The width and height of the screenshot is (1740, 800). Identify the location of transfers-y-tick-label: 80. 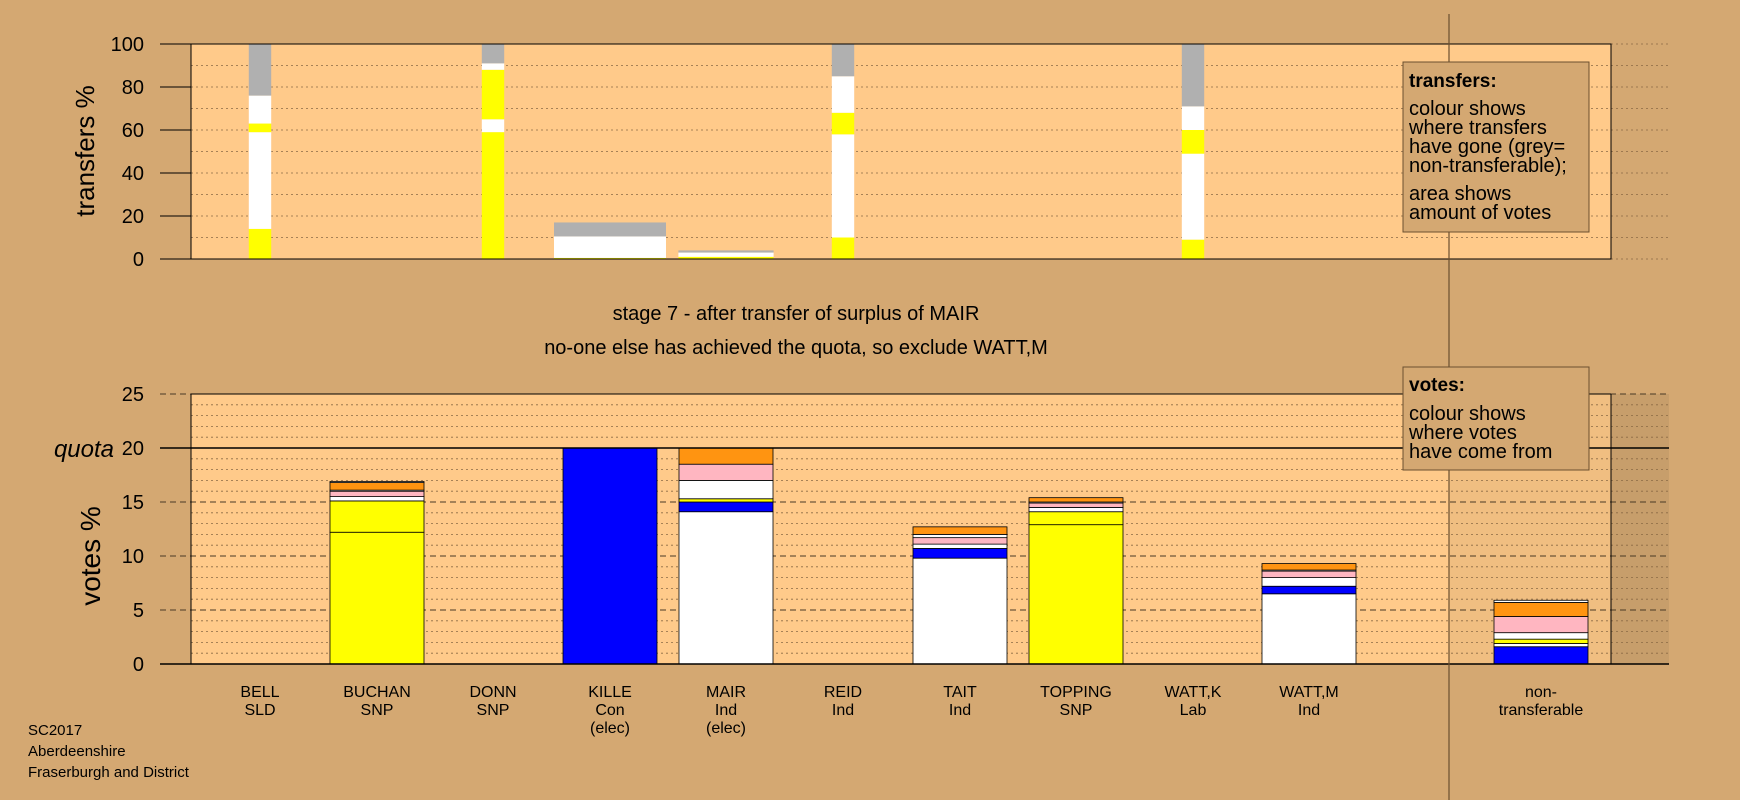
(133, 88).